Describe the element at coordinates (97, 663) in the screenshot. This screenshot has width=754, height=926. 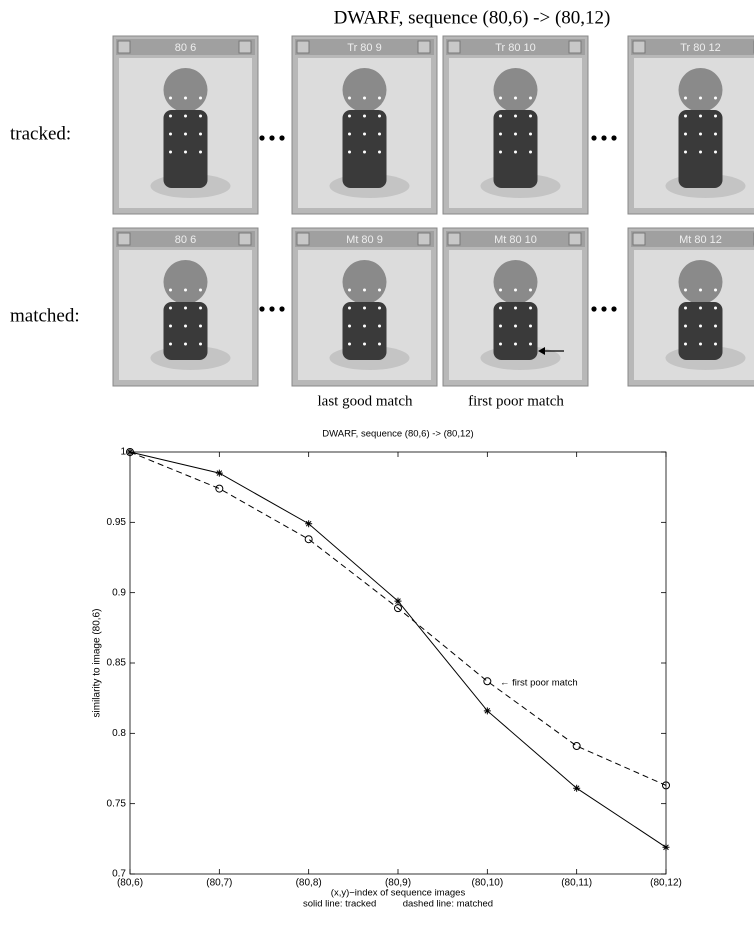
I see `y-axis-label: similarity to image (80,6)` at that location.